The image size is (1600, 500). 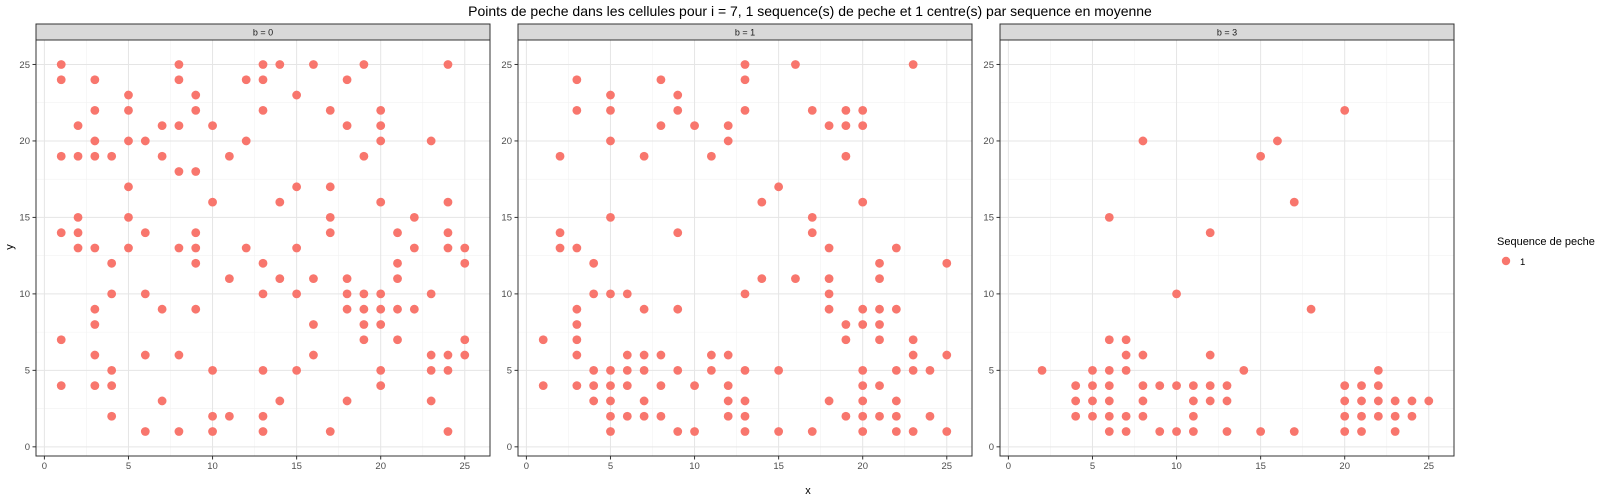 What do you see at coordinates (1522, 262) in the screenshot?
I see `legend-entry-label: 1` at bounding box center [1522, 262].